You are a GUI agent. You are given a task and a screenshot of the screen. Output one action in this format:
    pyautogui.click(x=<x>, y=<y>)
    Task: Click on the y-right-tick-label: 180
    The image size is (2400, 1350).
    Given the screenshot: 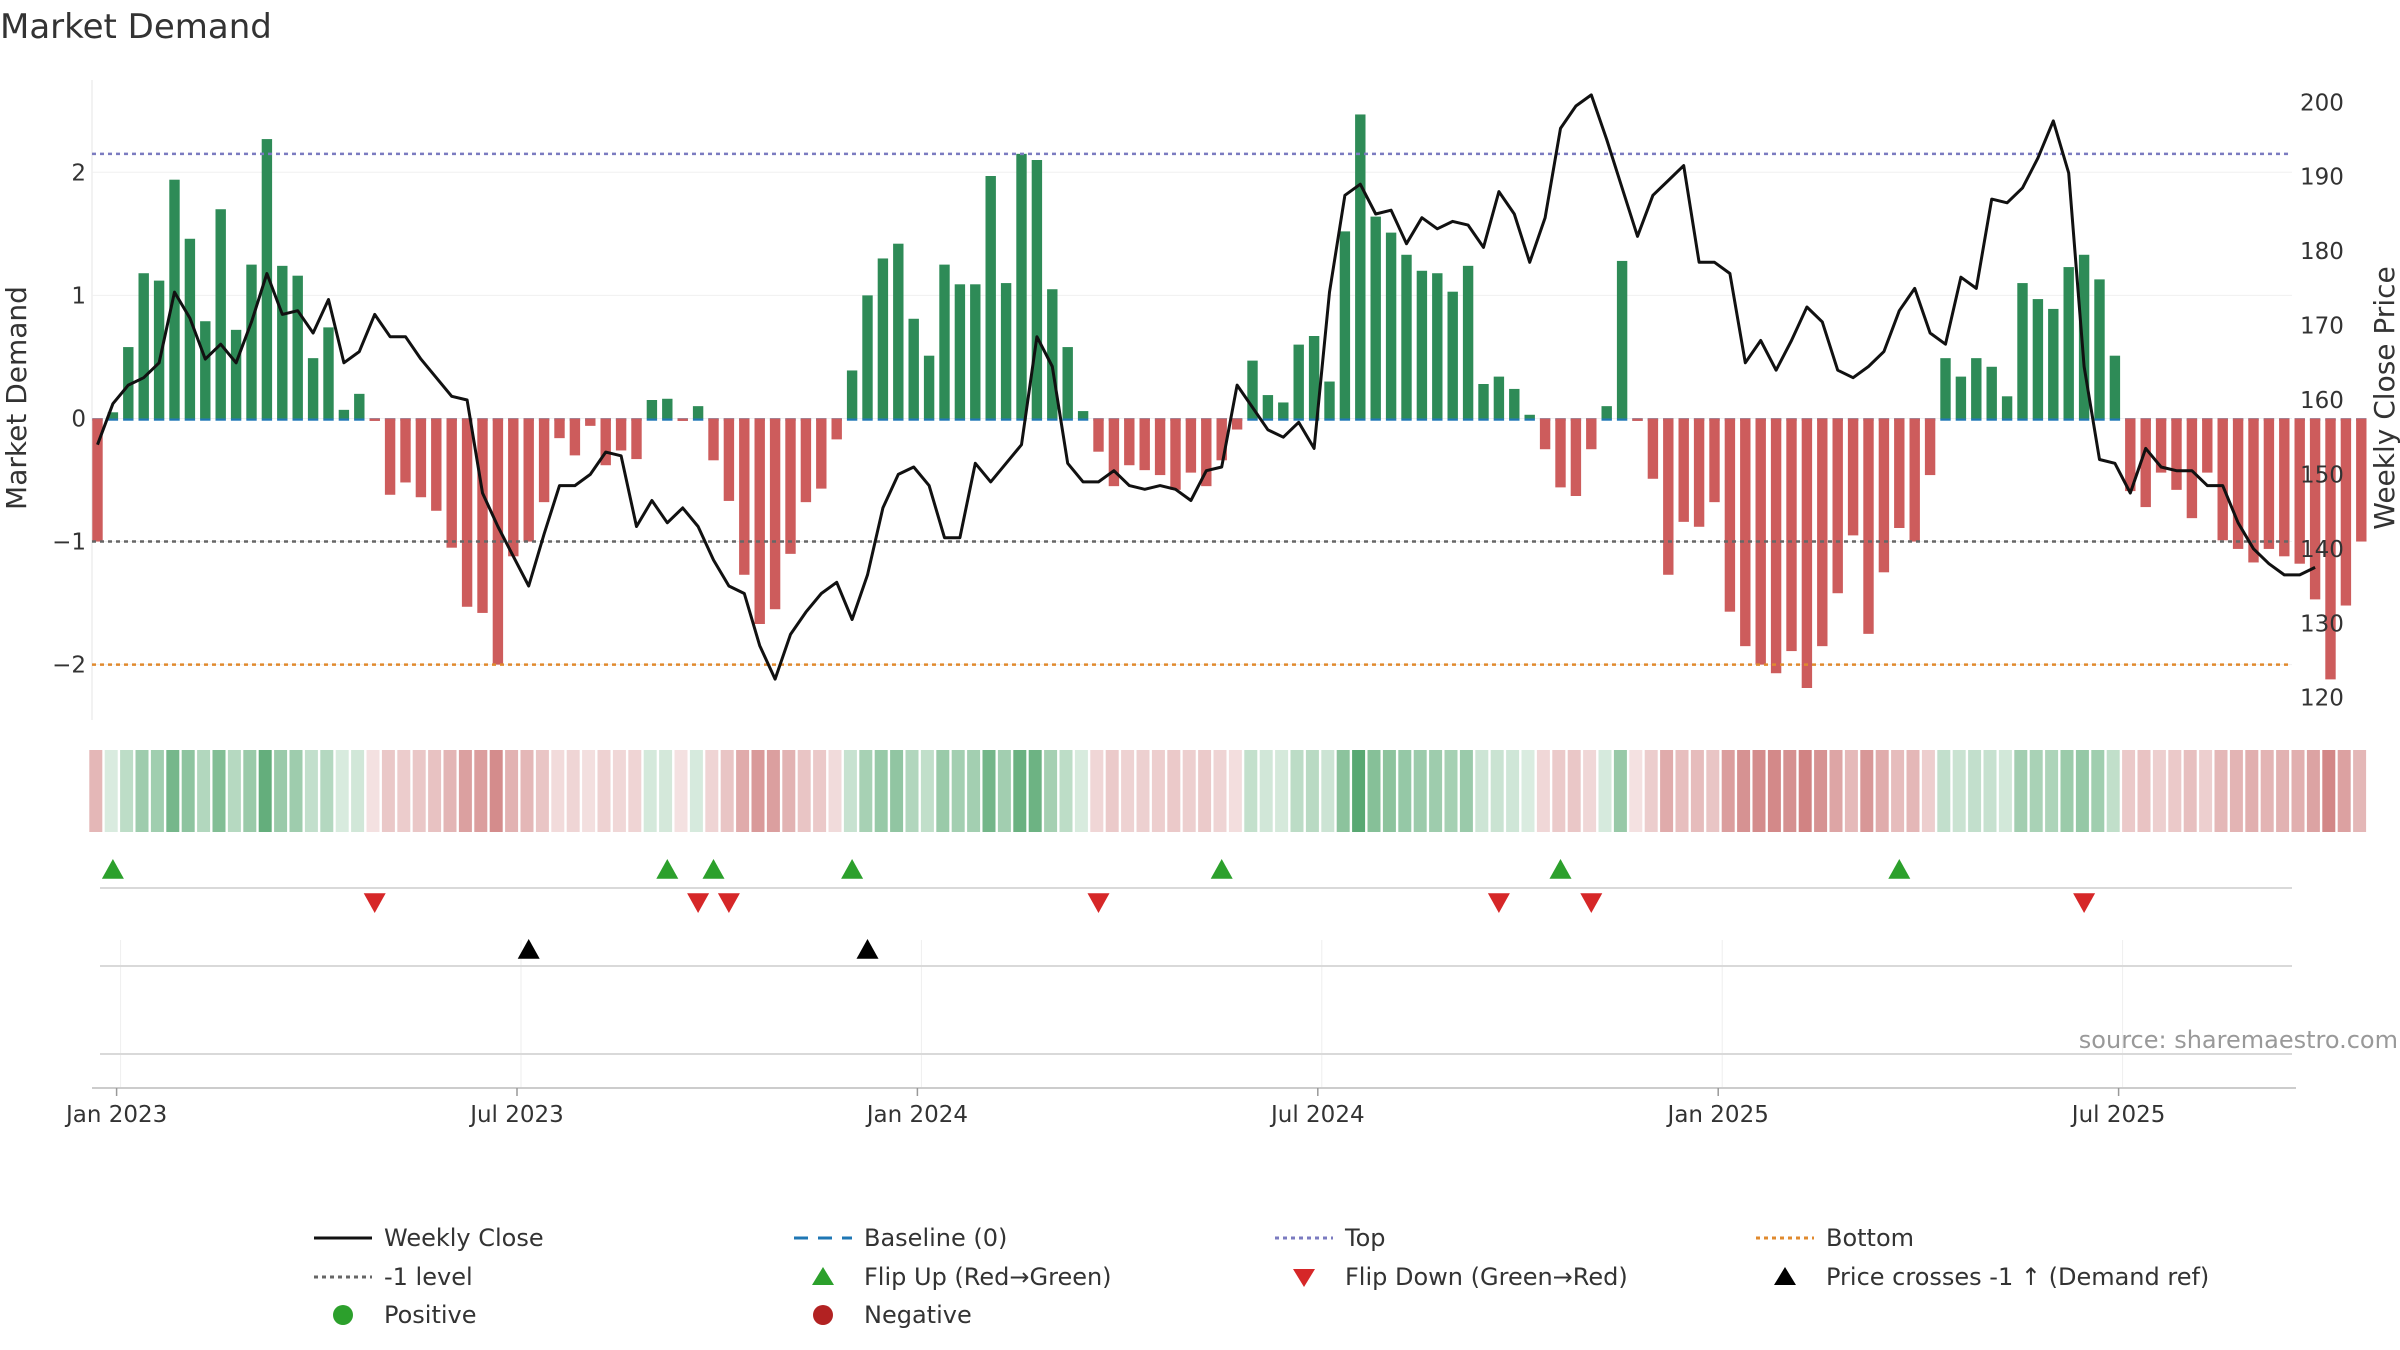 What is the action you would take?
    pyautogui.click(x=2322, y=252)
    